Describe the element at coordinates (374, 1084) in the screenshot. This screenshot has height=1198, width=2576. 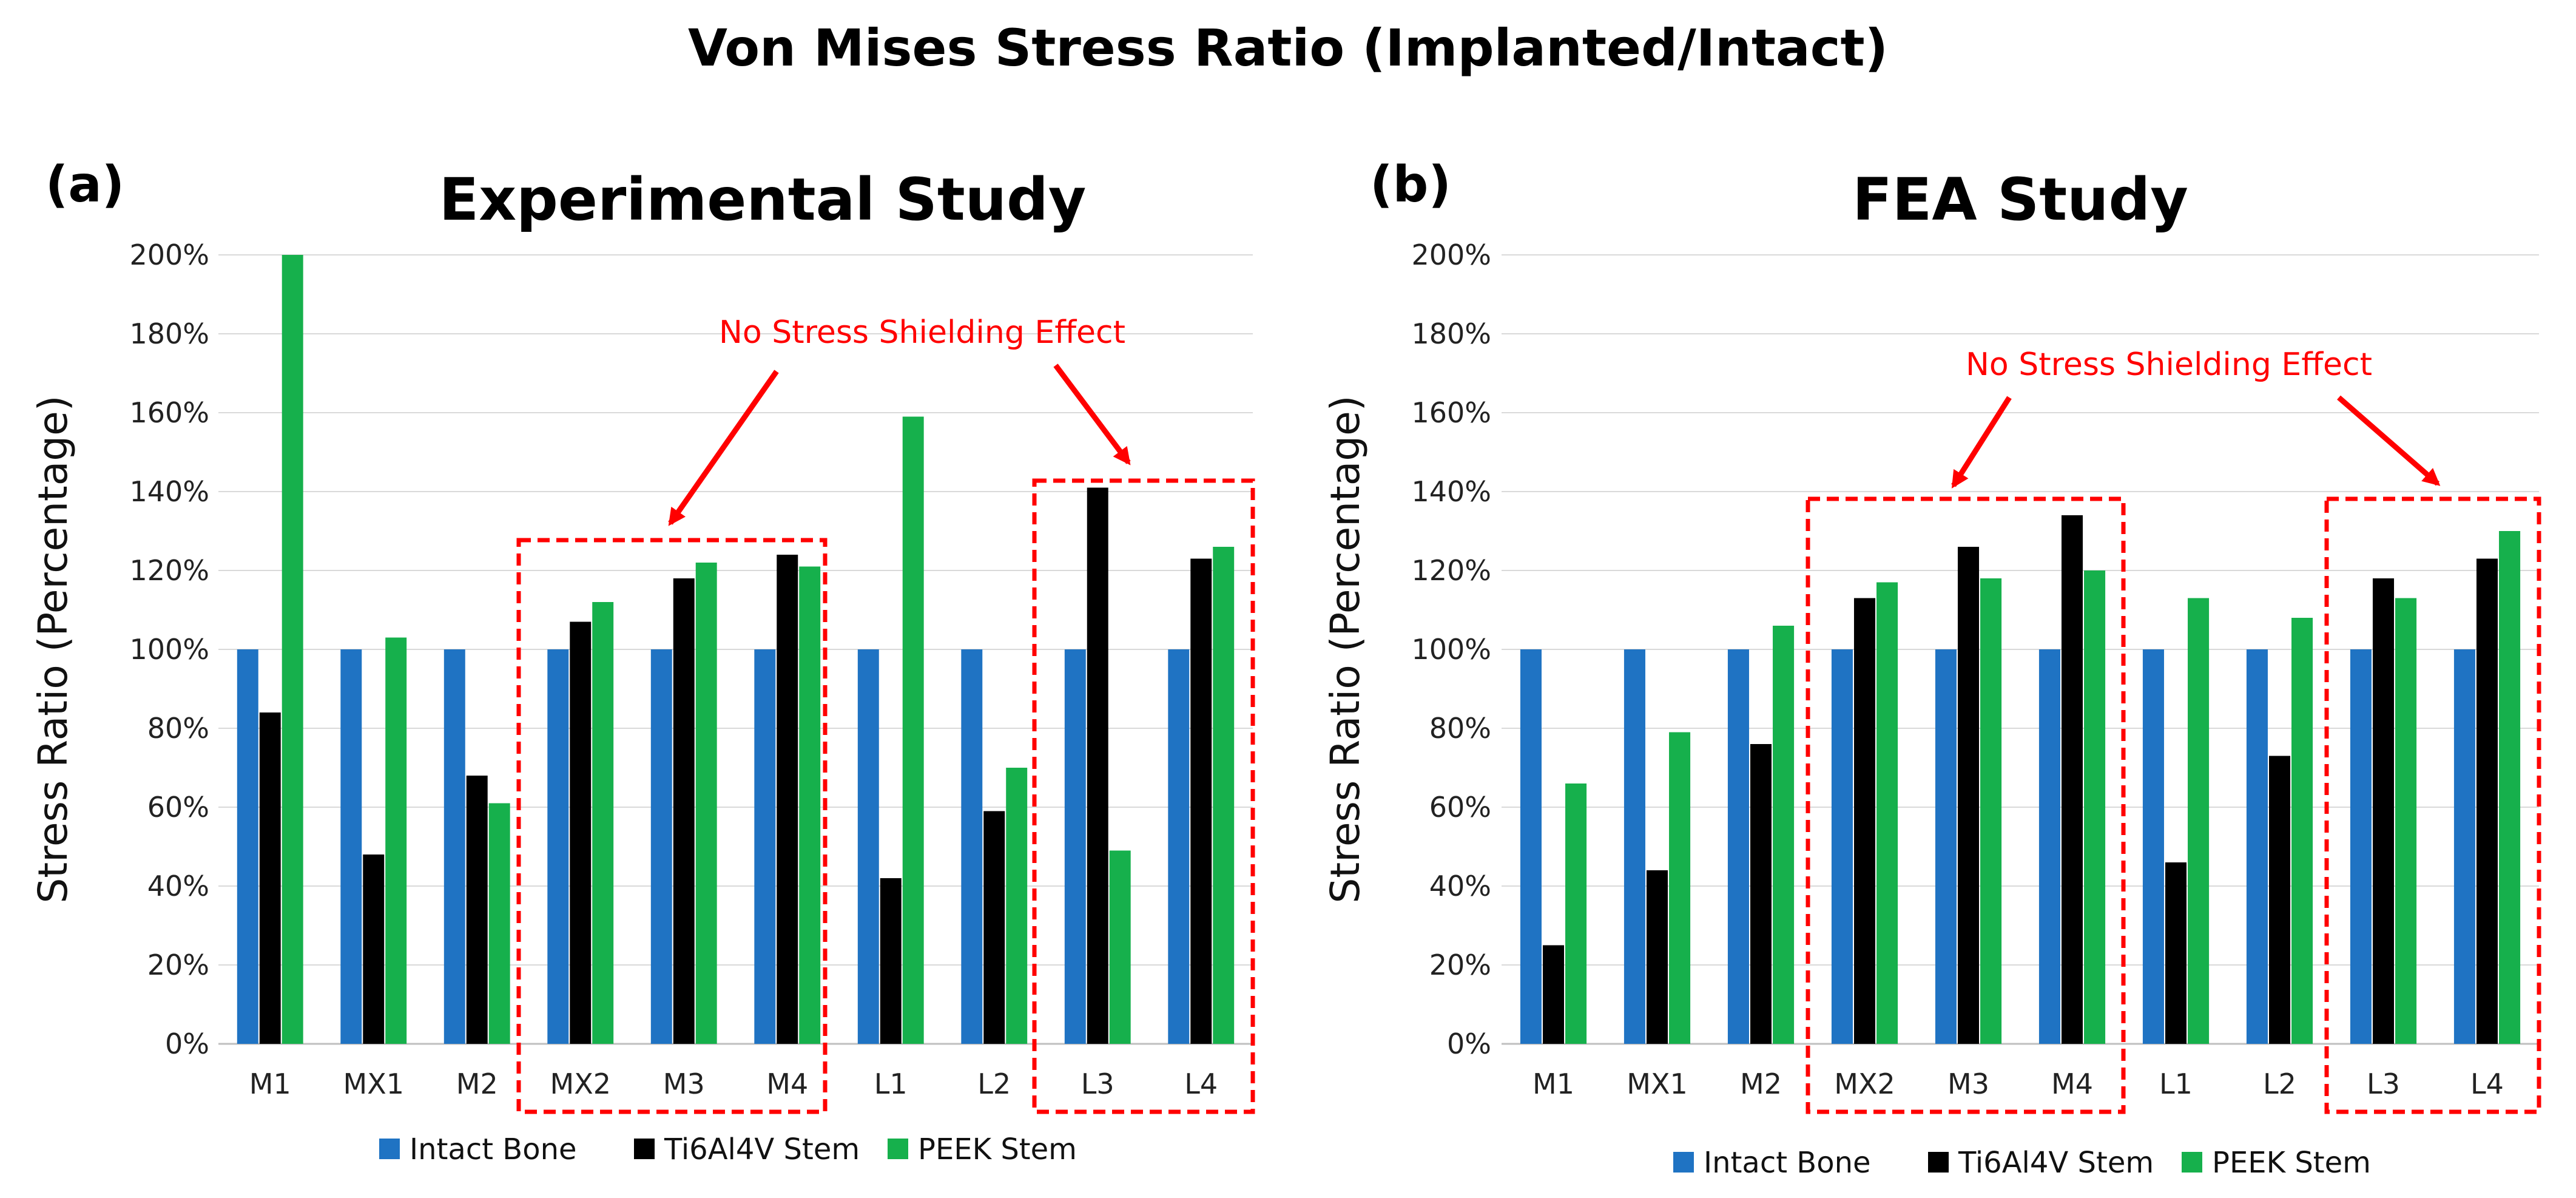
I see `x-tick-label: MX1` at that location.